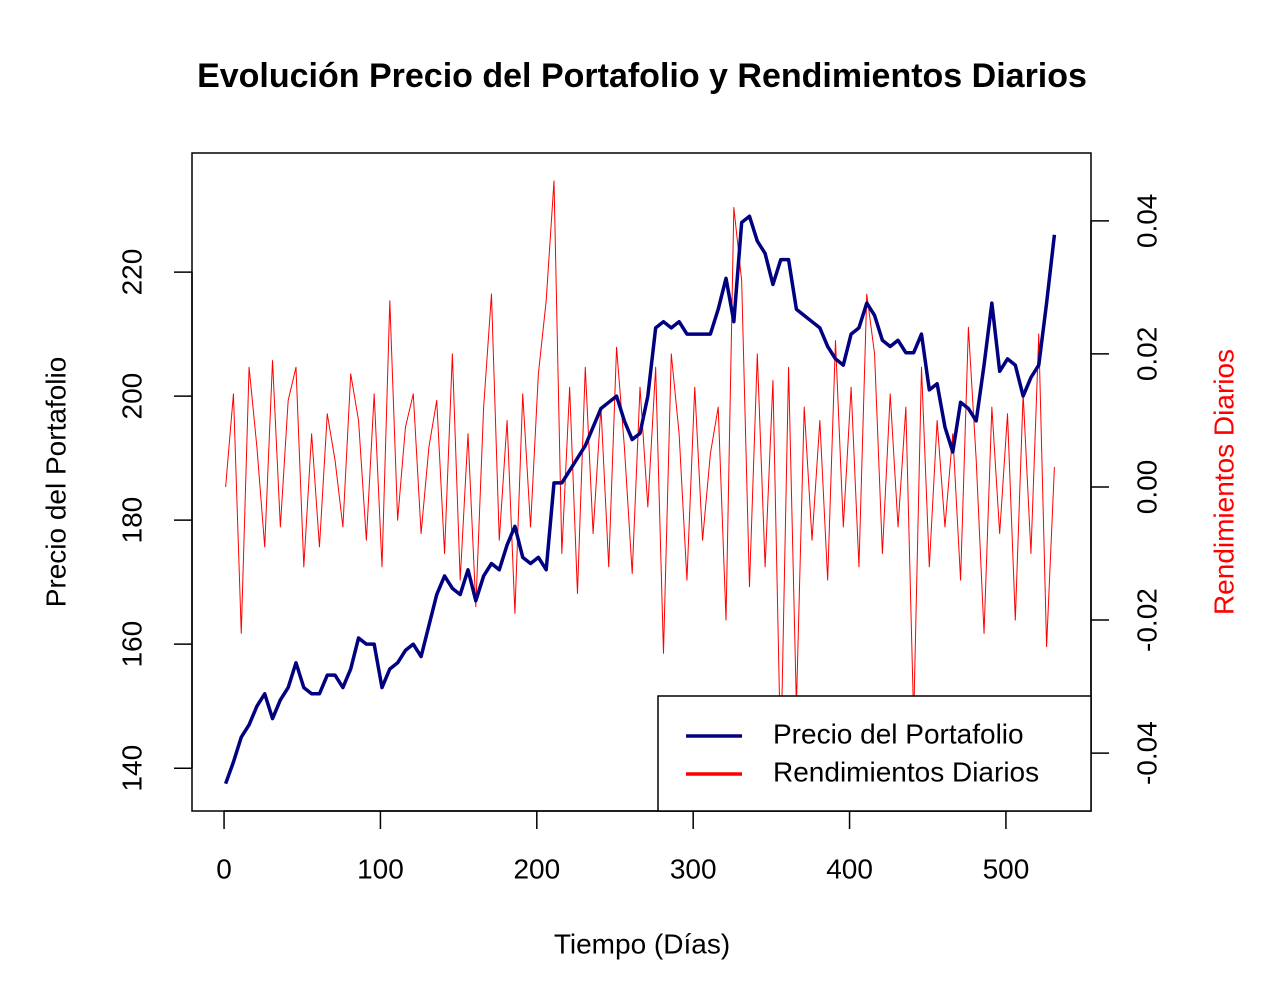 The height and width of the screenshot is (1004, 1284). I want to click on y2-tick-label: 0.02, so click(1146, 354).